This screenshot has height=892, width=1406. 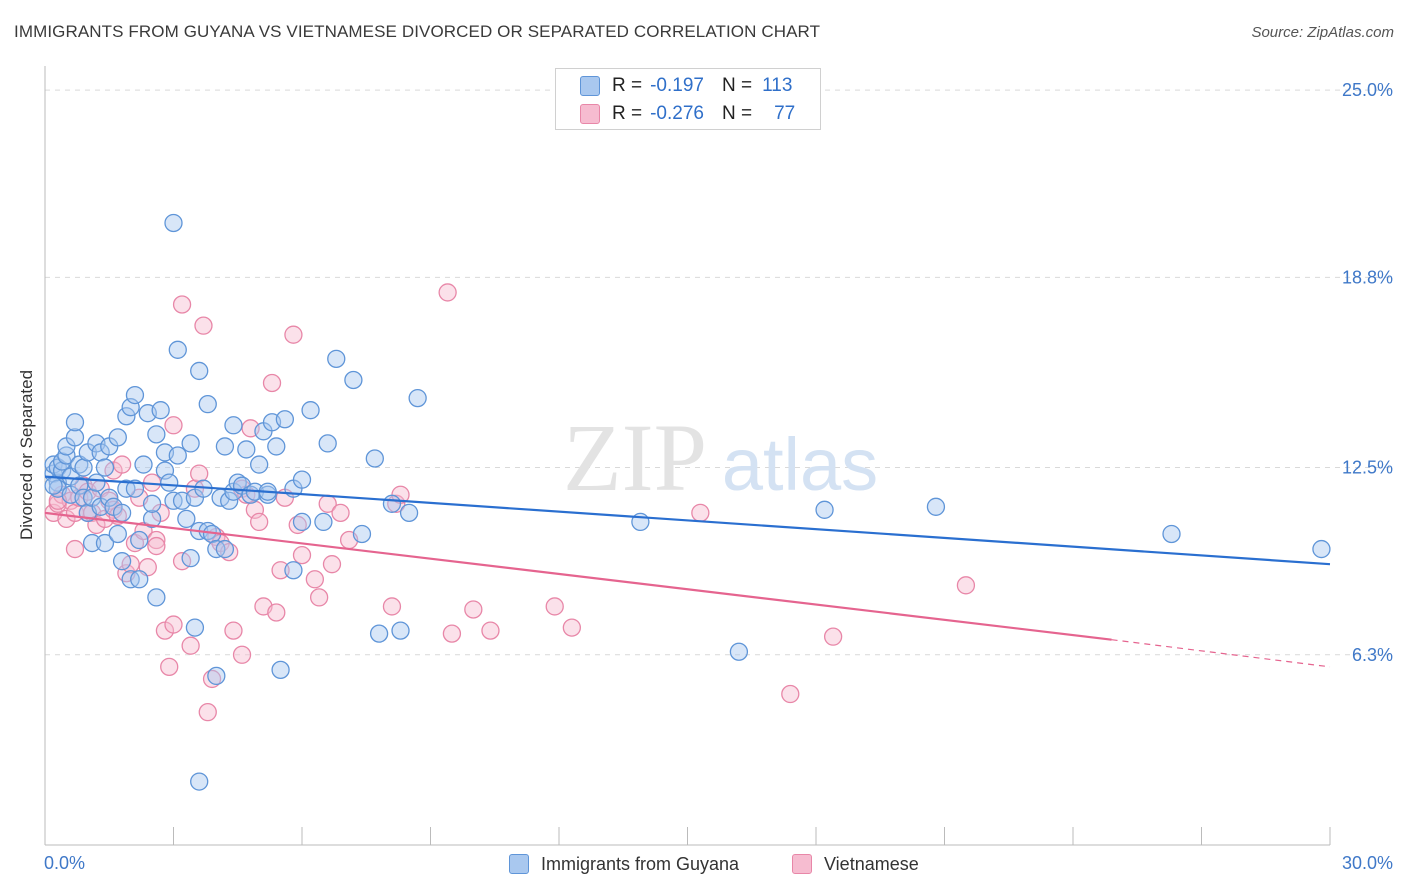 I want to click on bottom-legend-vietnamese: Vietnamese, so click(x=855, y=864).